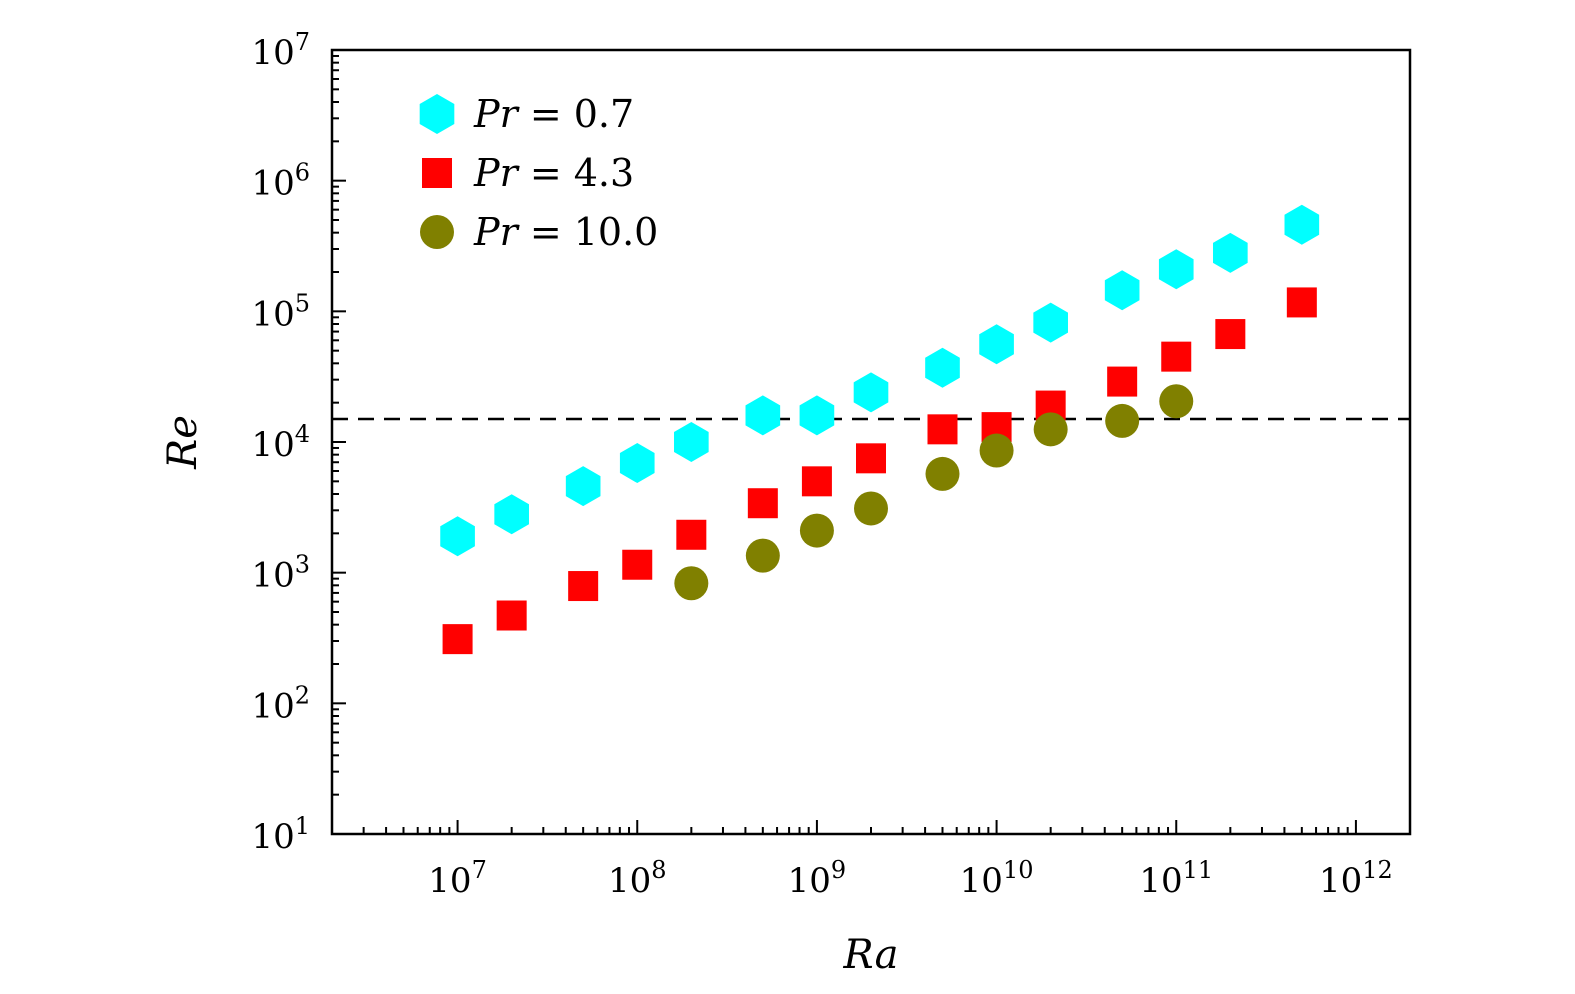  What do you see at coordinates (1356, 878) in the screenshot?
I see `x-tick-label: 10¹²` at bounding box center [1356, 878].